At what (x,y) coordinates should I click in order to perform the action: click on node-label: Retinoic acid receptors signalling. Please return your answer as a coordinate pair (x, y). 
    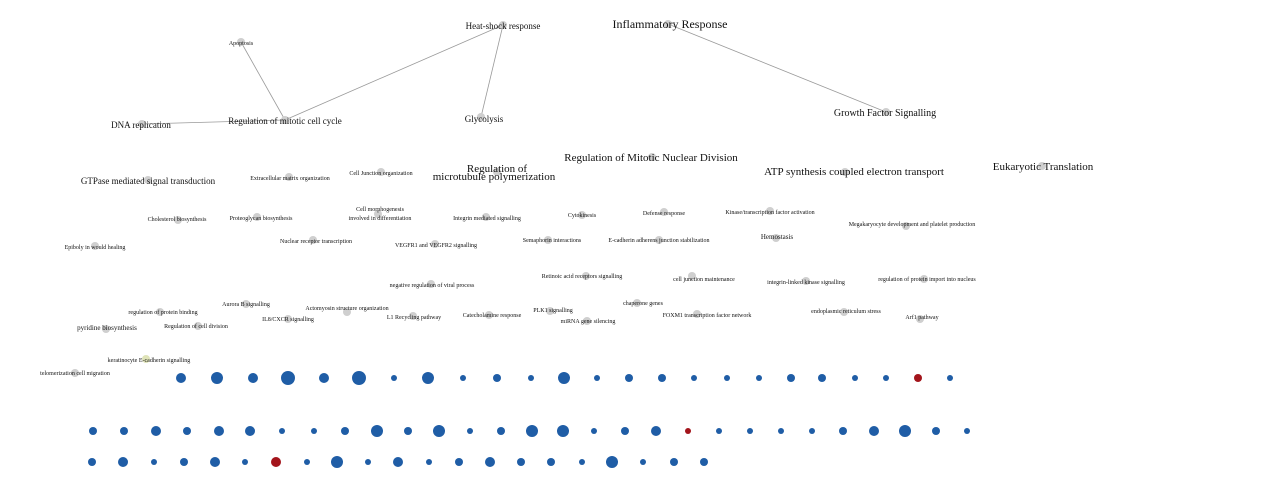
    Looking at the image, I should click on (582, 277).